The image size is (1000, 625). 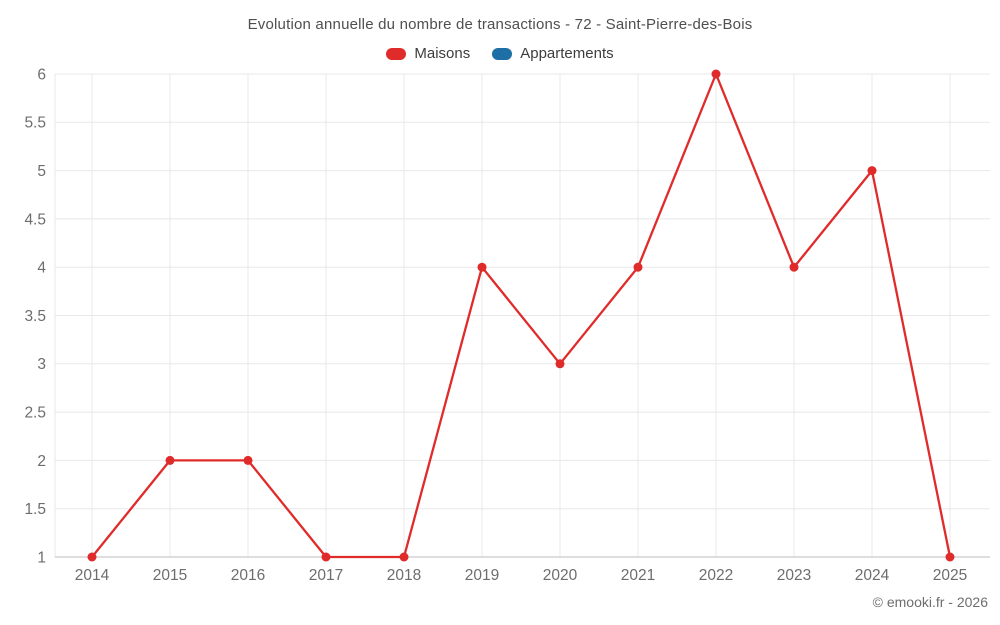 What do you see at coordinates (92, 575) in the screenshot?
I see `x-tick-label: 2014` at bounding box center [92, 575].